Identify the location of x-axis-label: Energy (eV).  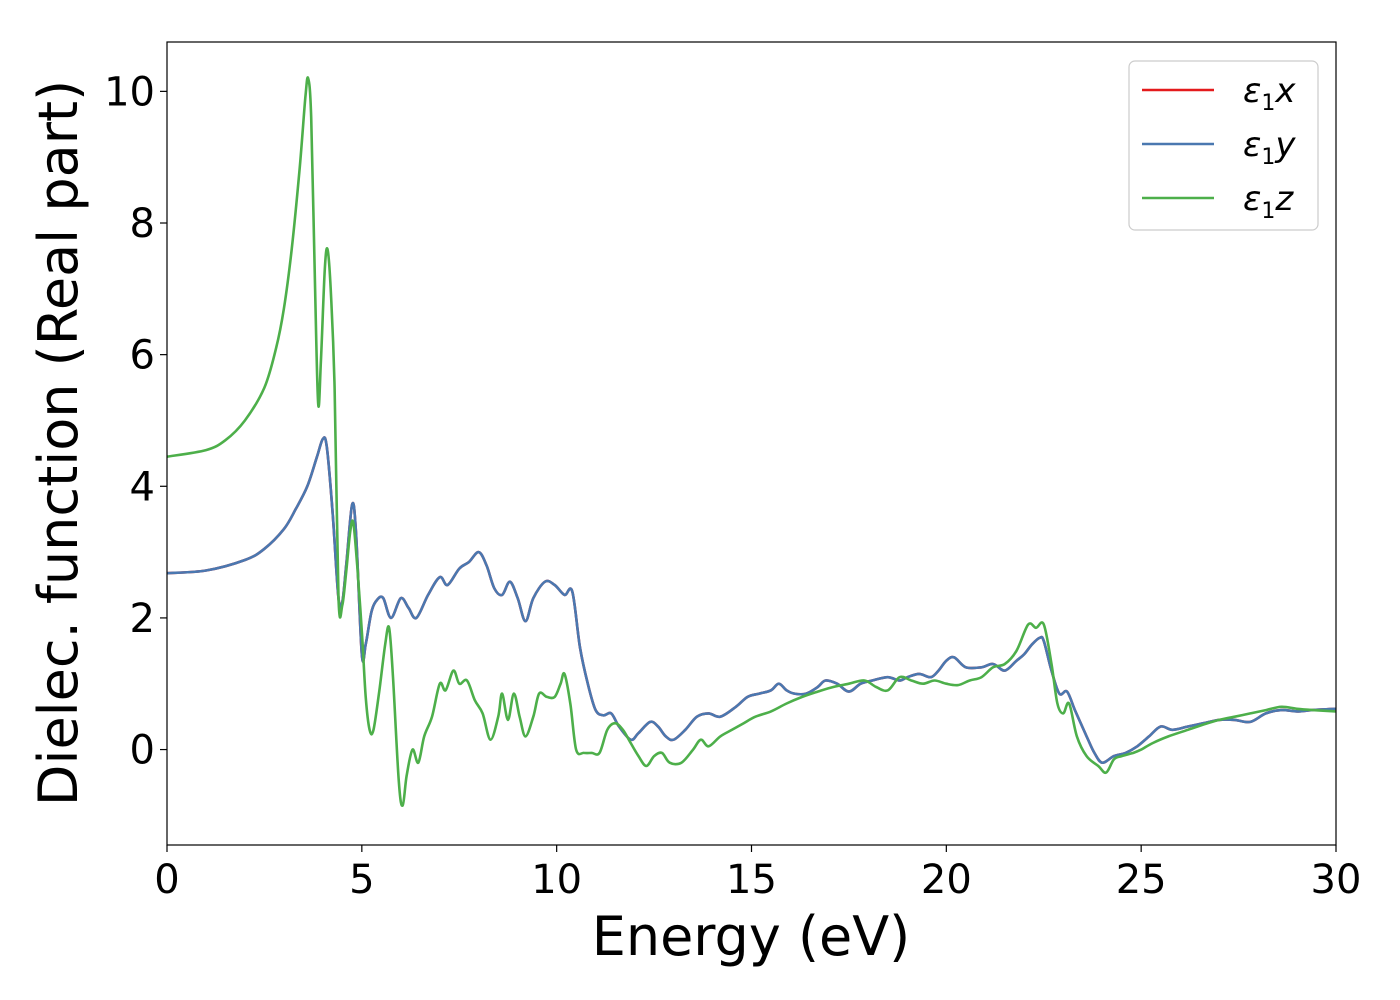
(751, 936).